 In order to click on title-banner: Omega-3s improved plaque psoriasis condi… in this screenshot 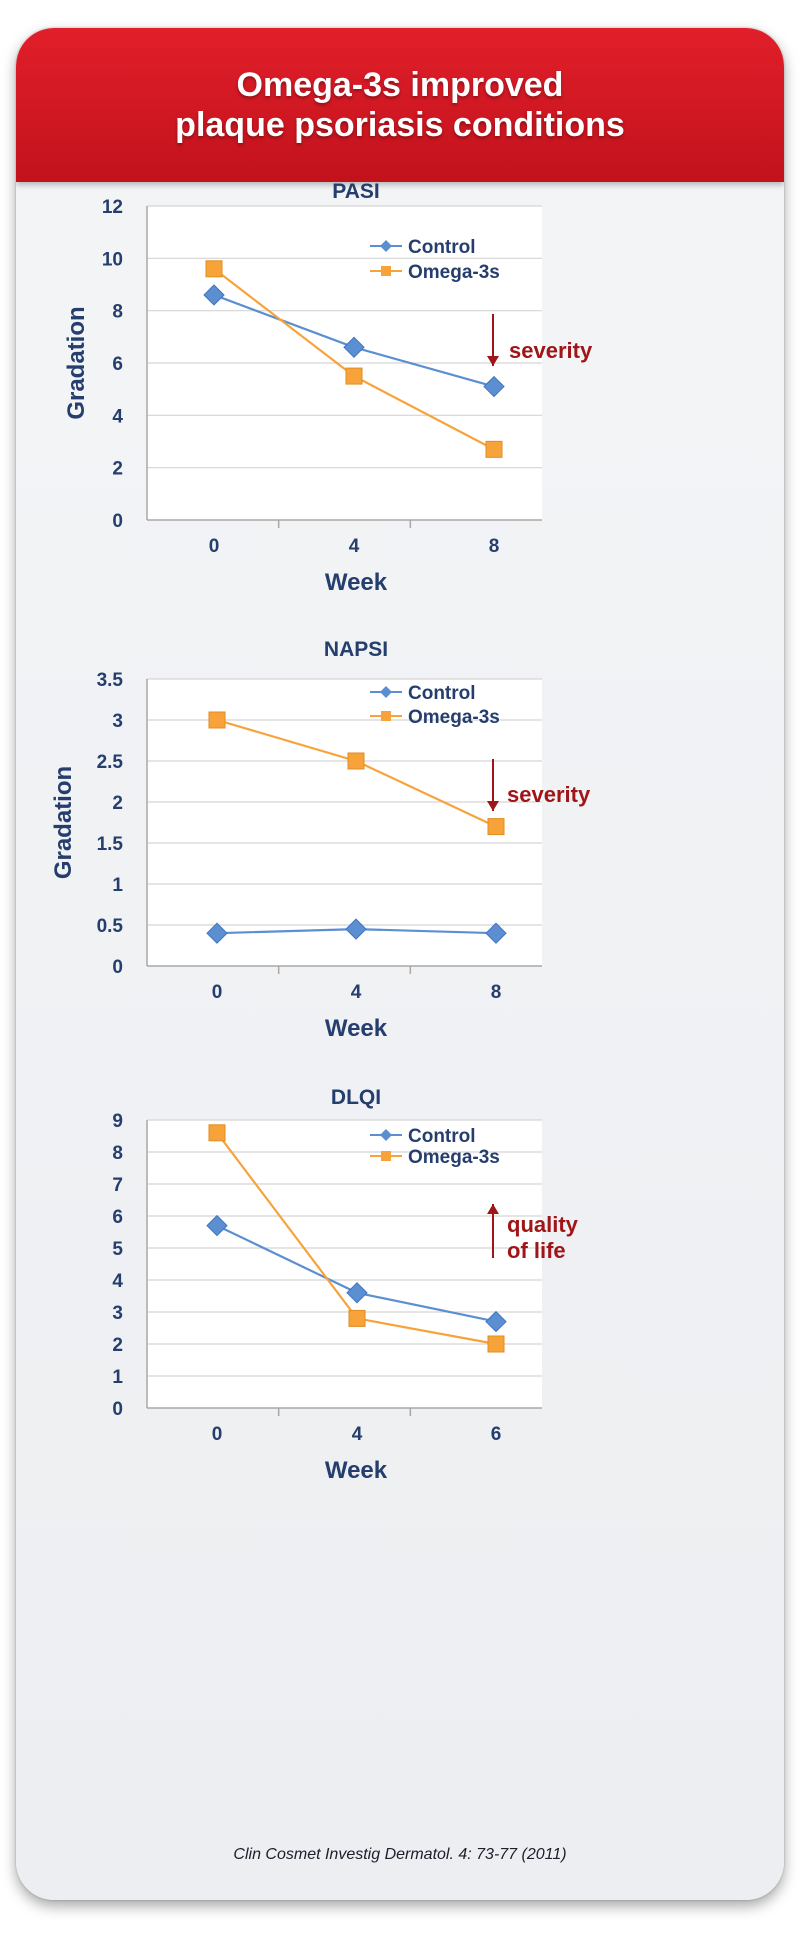, I will do `click(400, 105)`.